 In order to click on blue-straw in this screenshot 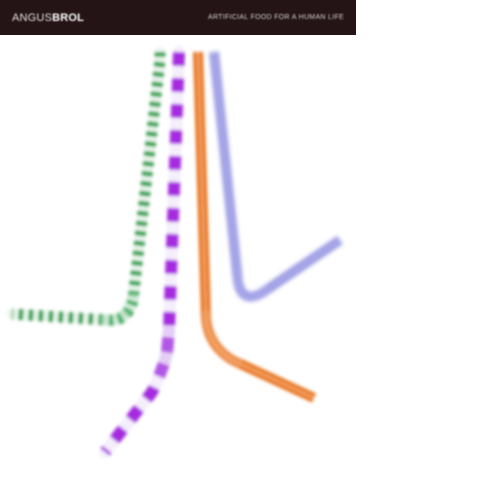, I will do `click(276, 176)`.